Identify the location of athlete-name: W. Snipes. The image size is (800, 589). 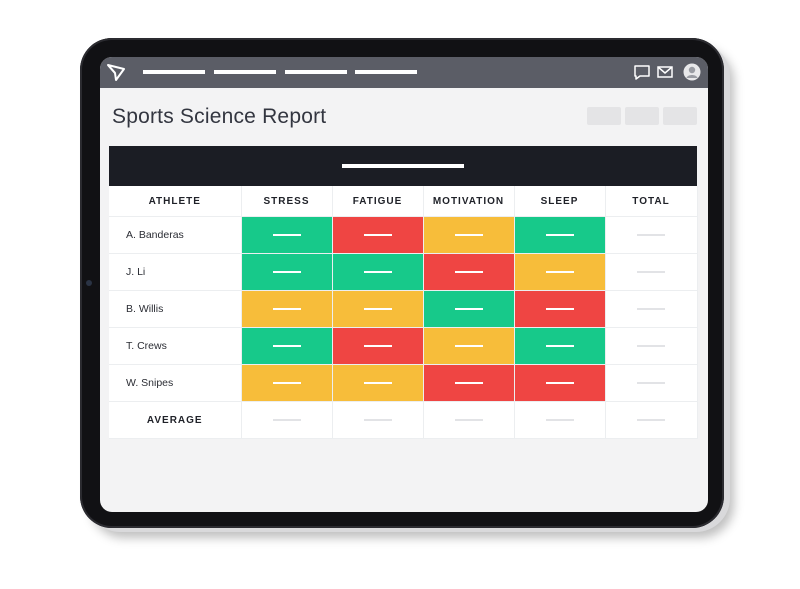
(175, 383).